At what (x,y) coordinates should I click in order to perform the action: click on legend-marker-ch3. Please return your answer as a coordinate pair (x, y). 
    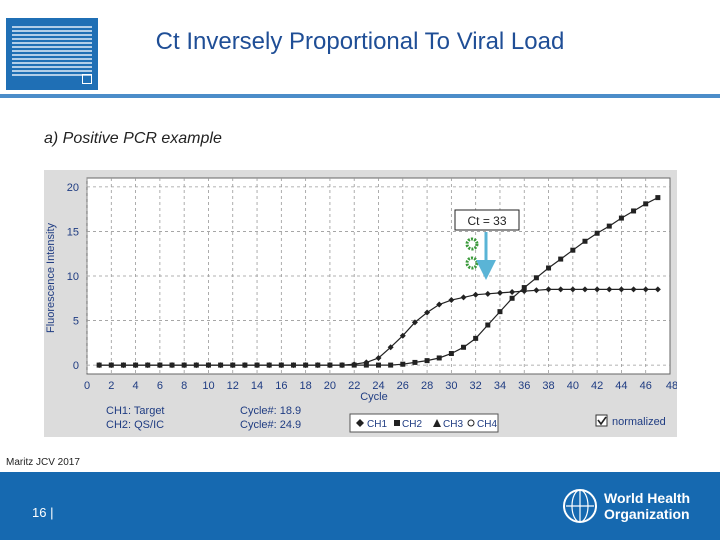
    Looking at the image, I should click on (437, 423).